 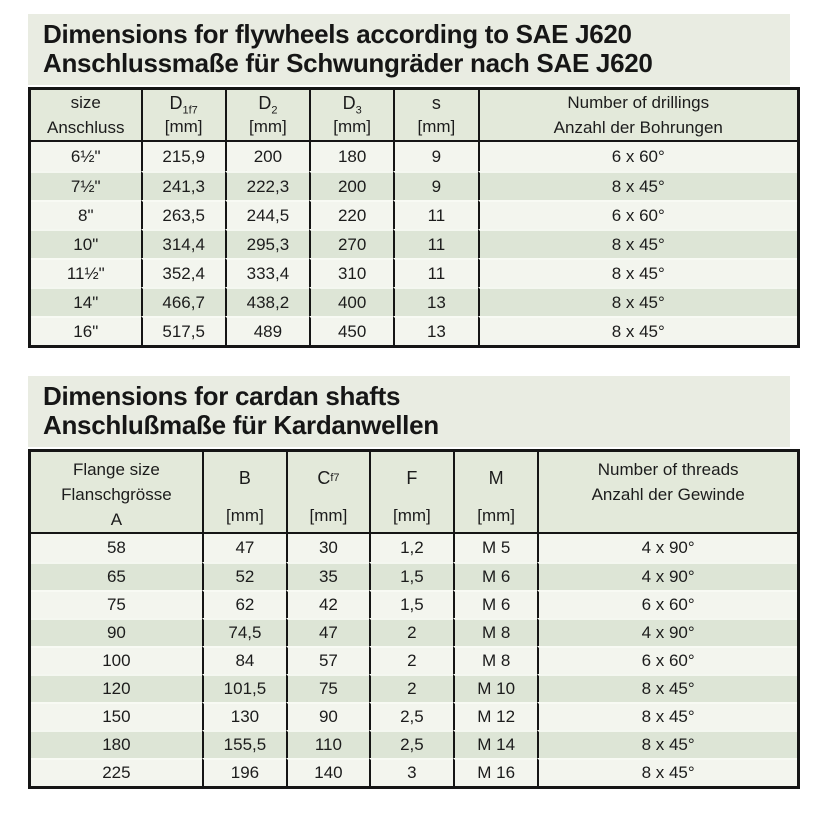 What do you see at coordinates (667, 548) in the screenshot?
I see `table-cell: 4 x 90°` at bounding box center [667, 548].